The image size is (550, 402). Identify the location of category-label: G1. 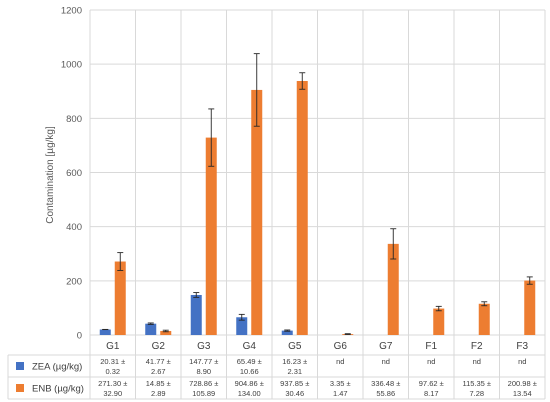
(113, 346).